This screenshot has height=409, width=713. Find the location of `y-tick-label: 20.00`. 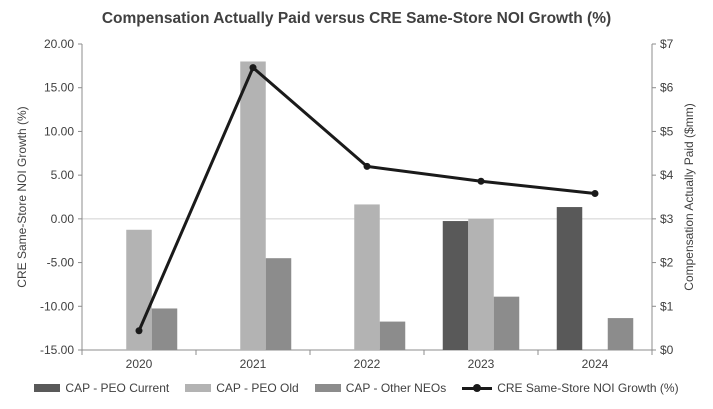

y-tick-label: 20.00 is located at coordinates (59, 44).